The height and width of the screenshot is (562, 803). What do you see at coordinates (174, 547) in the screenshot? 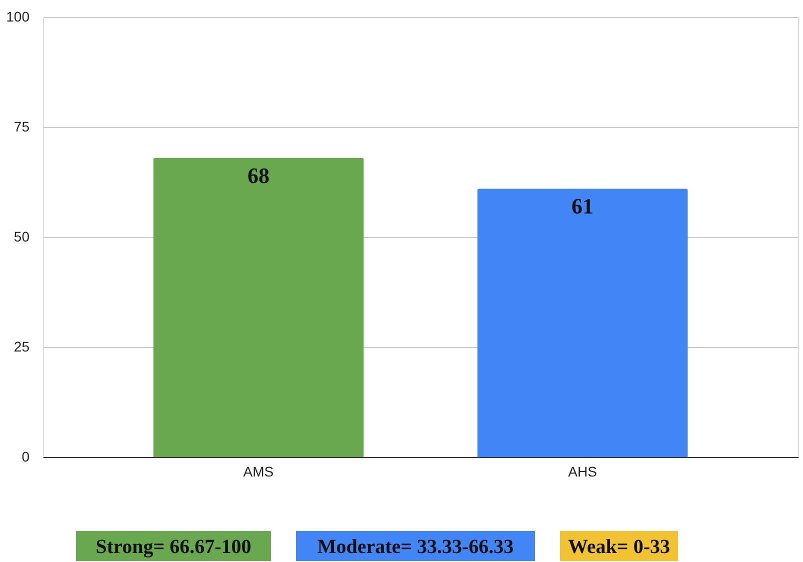
I see `text: Strong= 66.67-100` at bounding box center [174, 547].